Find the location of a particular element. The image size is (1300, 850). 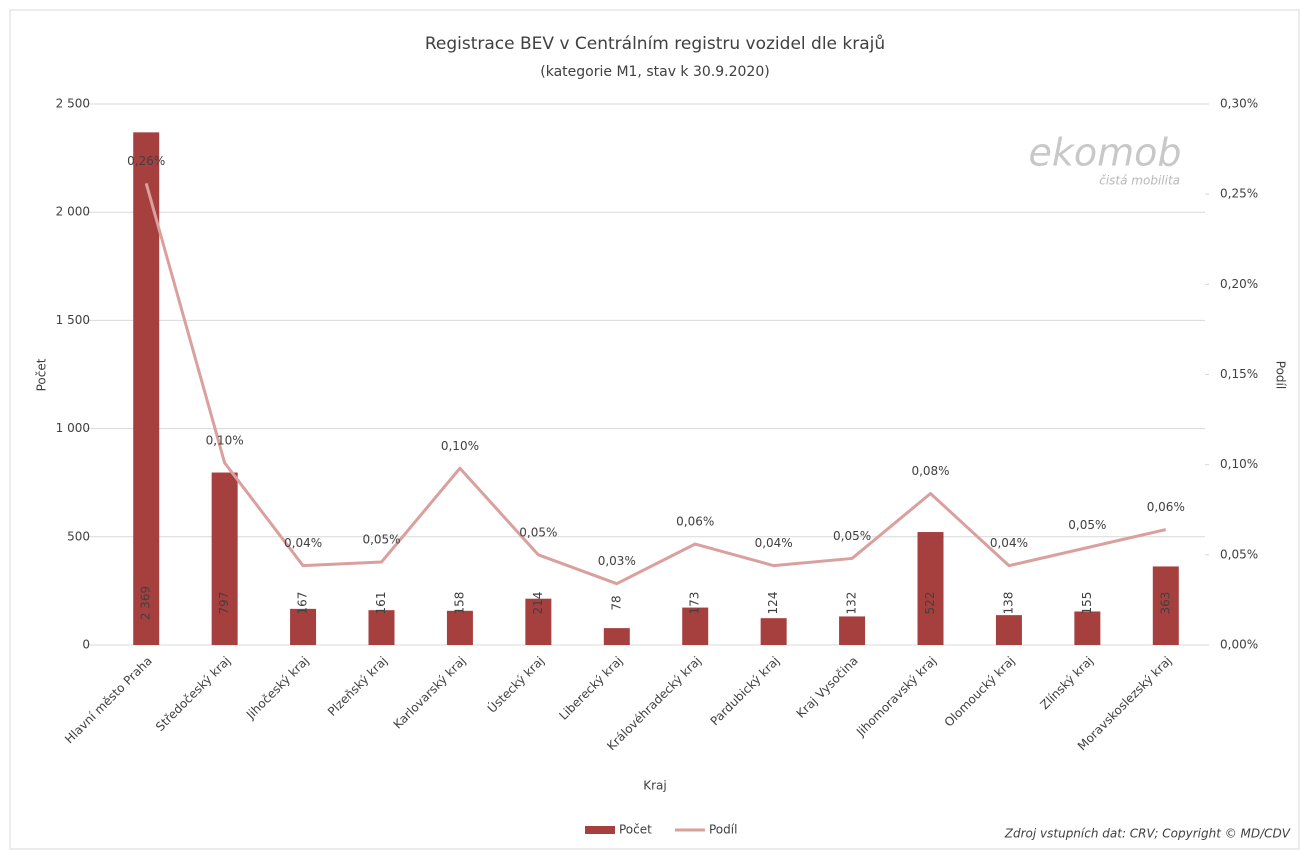

y2-tick-label: 0,00% is located at coordinates (1239, 645).